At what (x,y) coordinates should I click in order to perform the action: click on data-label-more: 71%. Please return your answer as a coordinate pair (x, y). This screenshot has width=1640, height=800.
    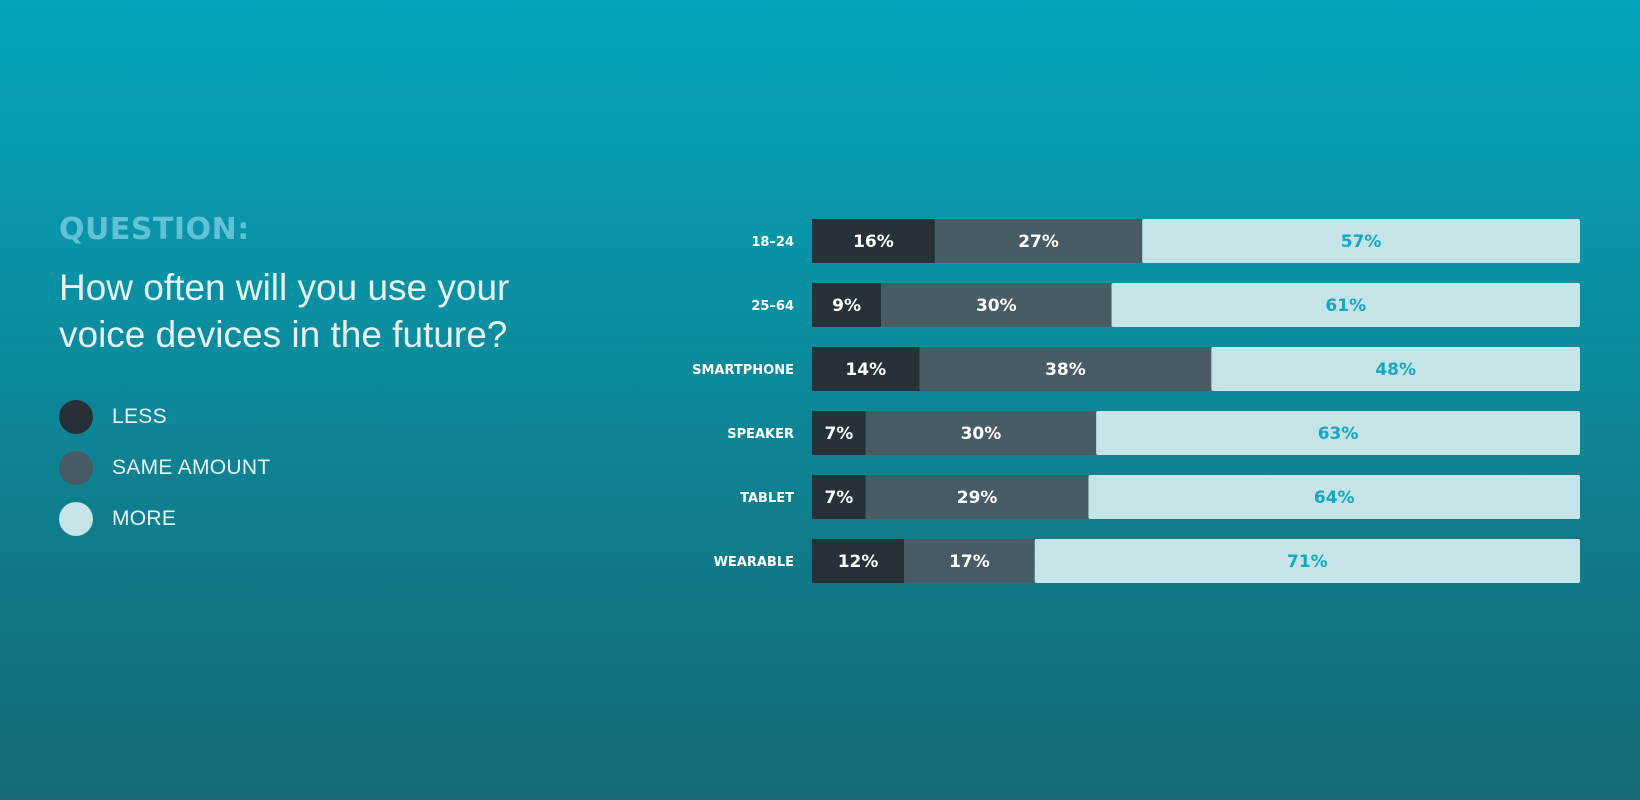
    Looking at the image, I should click on (1307, 562).